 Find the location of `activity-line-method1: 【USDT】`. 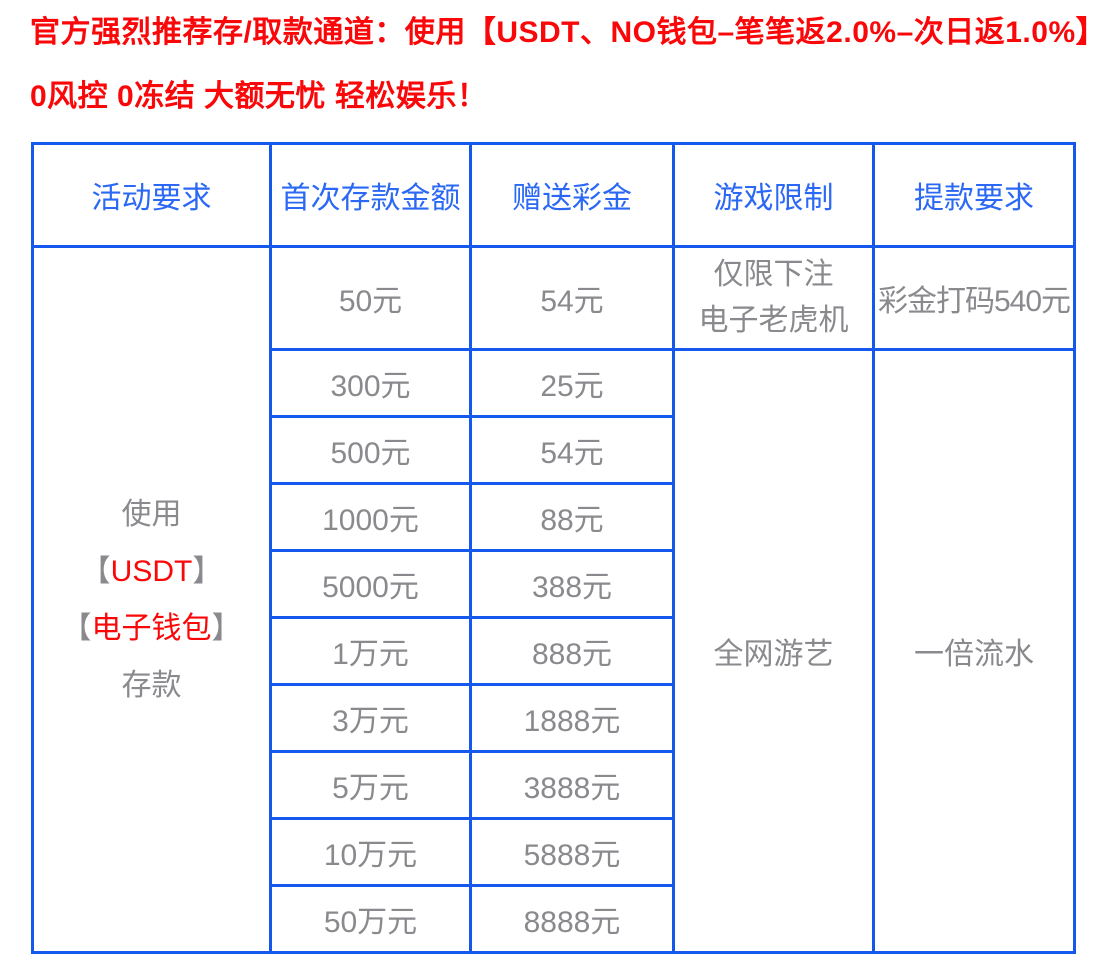

activity-line-method1: 【USDT】 is located at coordinates (151, 571).